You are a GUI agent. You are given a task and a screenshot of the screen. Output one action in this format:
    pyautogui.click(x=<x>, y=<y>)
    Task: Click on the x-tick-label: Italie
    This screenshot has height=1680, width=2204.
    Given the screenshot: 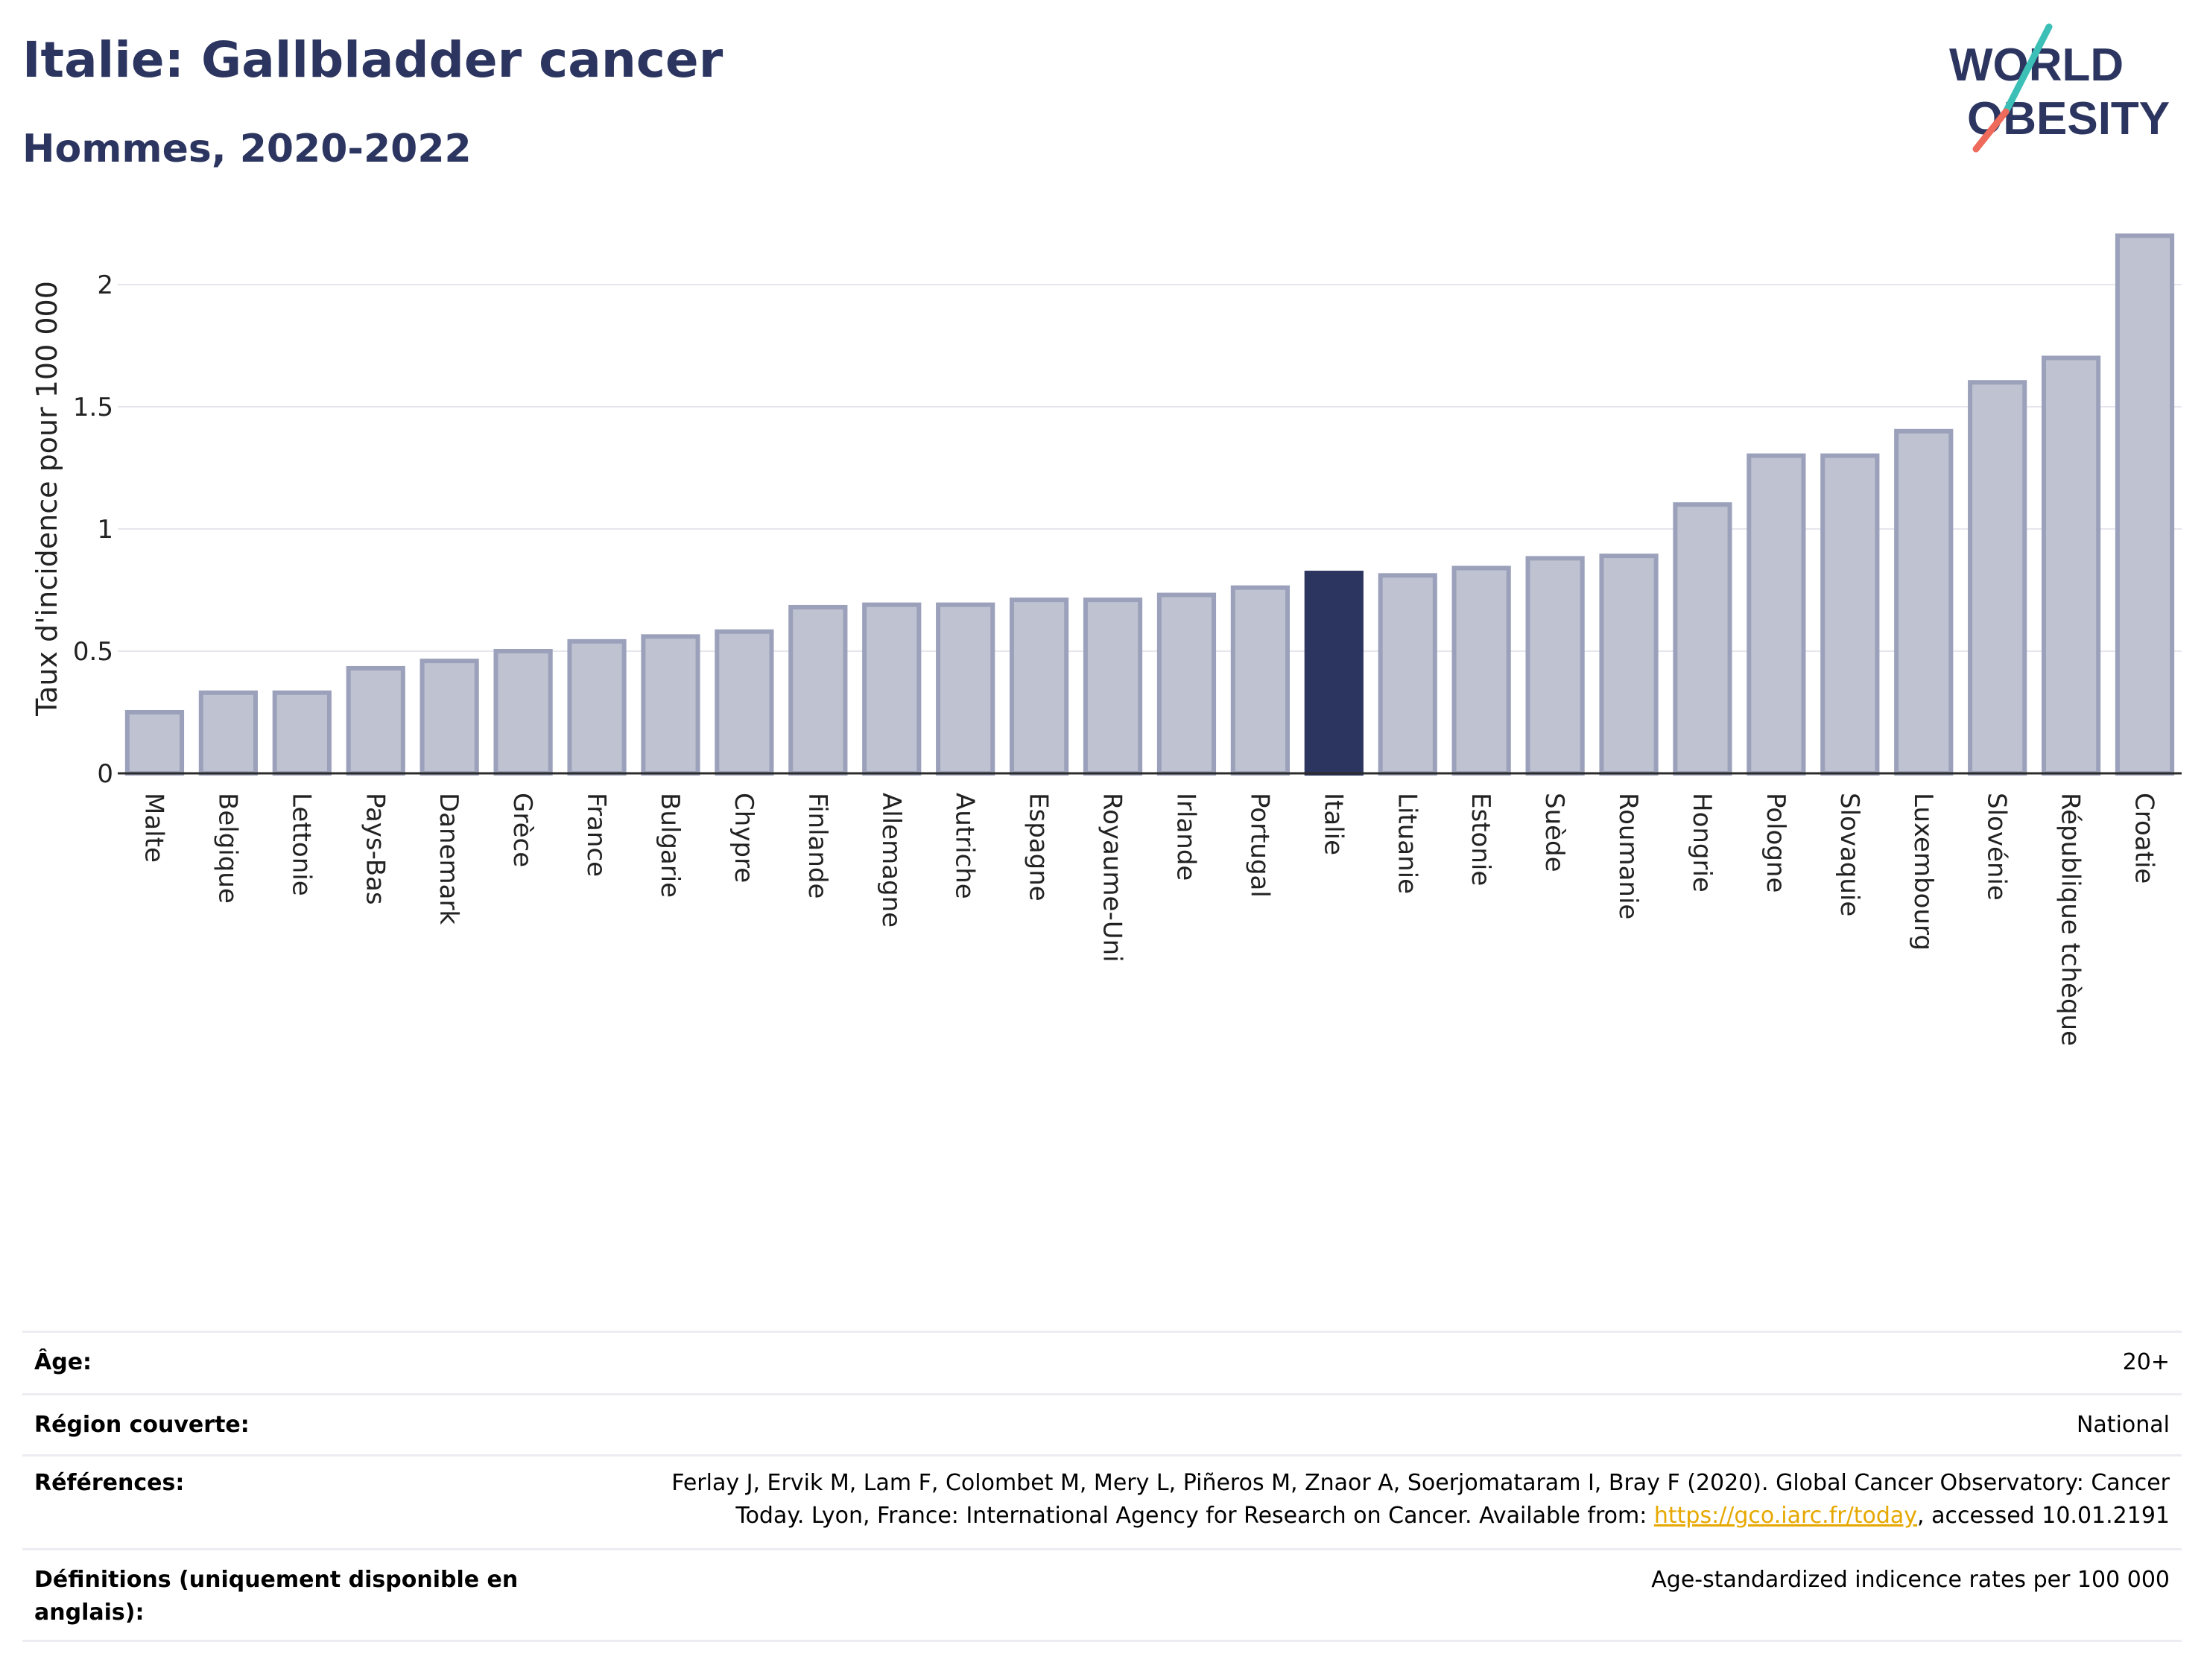 What is the action you would take?
    pyautogui.click(x=1333, y=824)
    